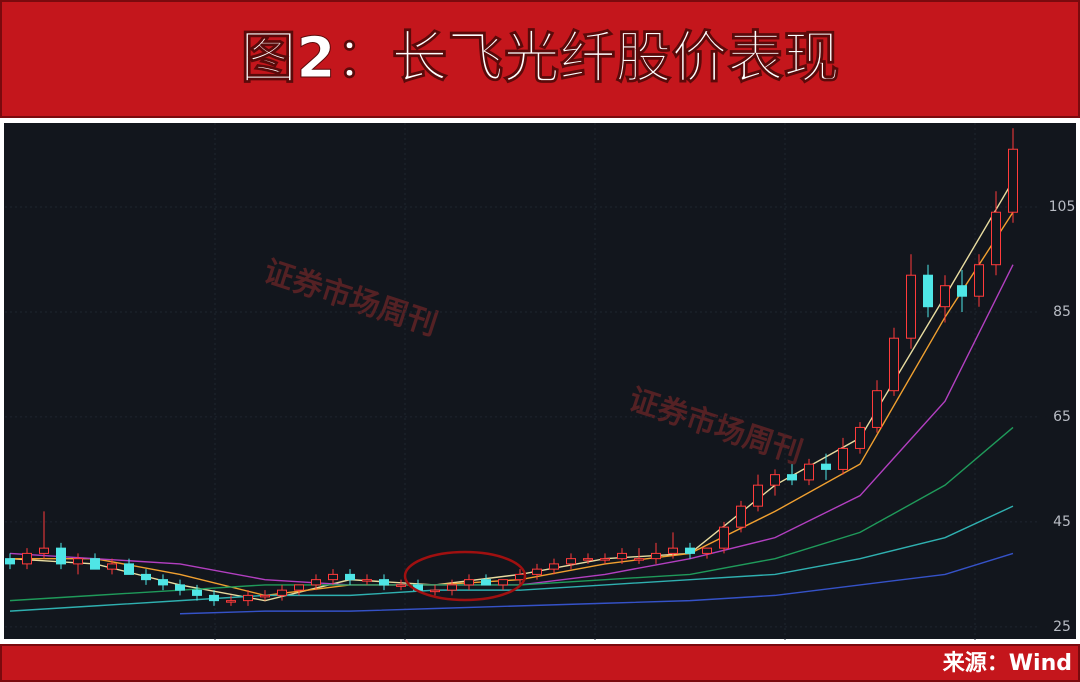 Image resolution: width=1080 pixels, height=682 pixels. Describe the element at coordinates (540, 663) in the screenshot. I see `footer-band` at that location.